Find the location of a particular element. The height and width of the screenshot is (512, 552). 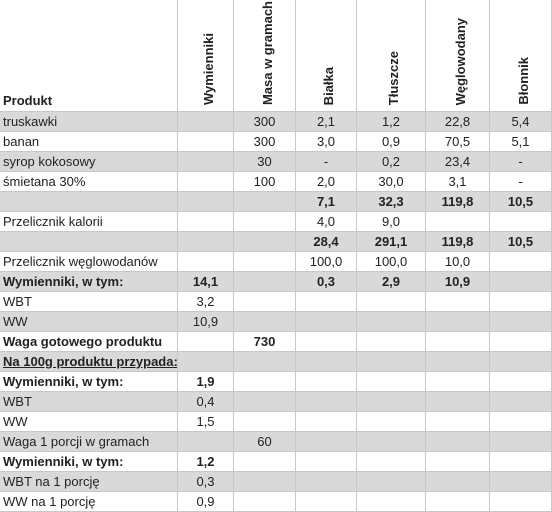

table-cell: 291,1 is located at coordinates (391, 242).